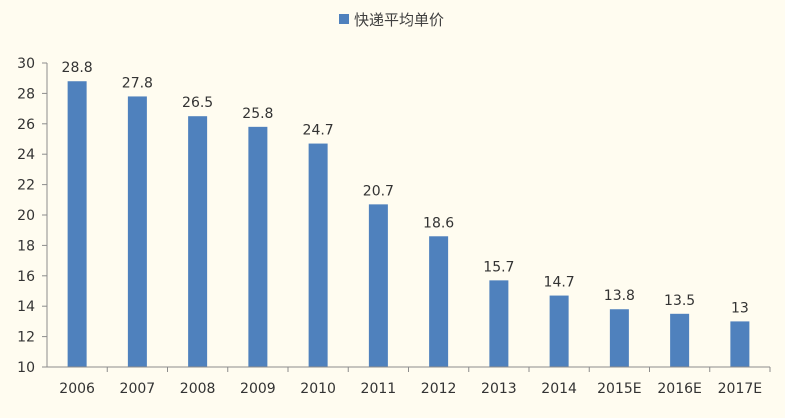 This screenshot has width=785, height=418. Describe the element at coordinates (559, 389) in the screenshot. I see `x-tick-label: 2014` at that location.